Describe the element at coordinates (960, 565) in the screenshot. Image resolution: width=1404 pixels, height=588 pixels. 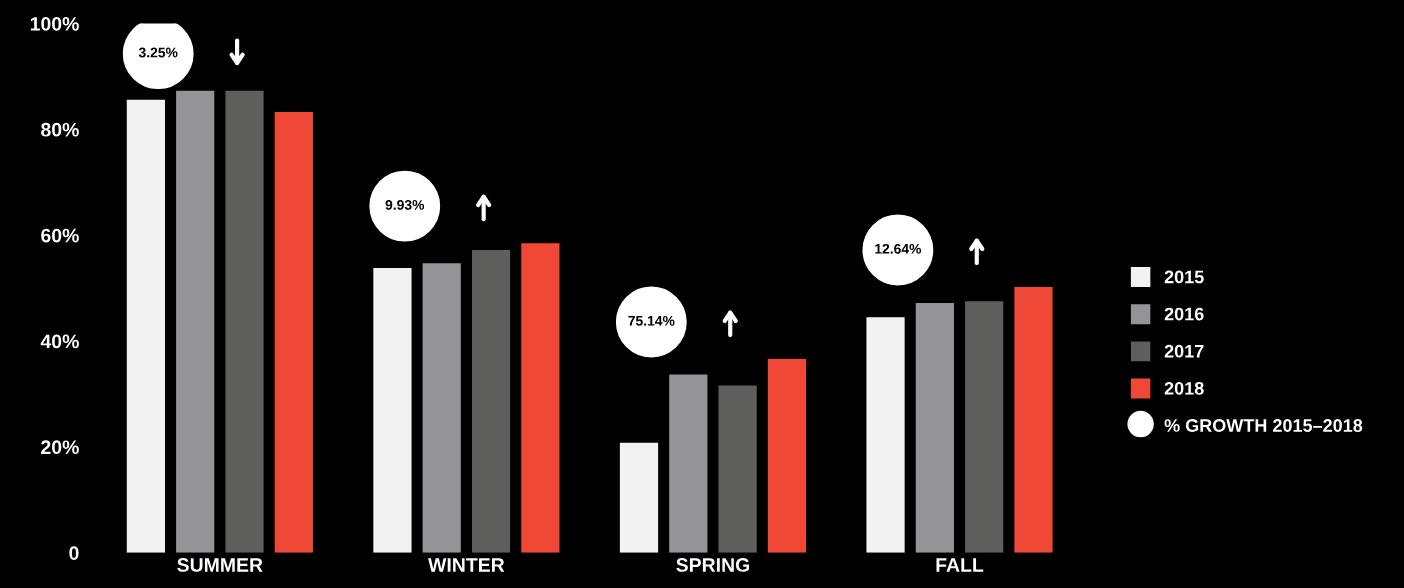
I see `x-tick-label: FALL` at that location.